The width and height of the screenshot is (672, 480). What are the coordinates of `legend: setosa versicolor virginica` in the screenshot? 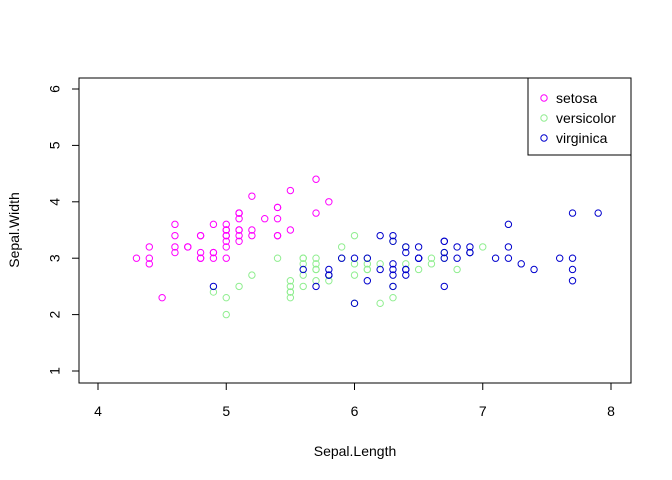 It's located at (579, 116).